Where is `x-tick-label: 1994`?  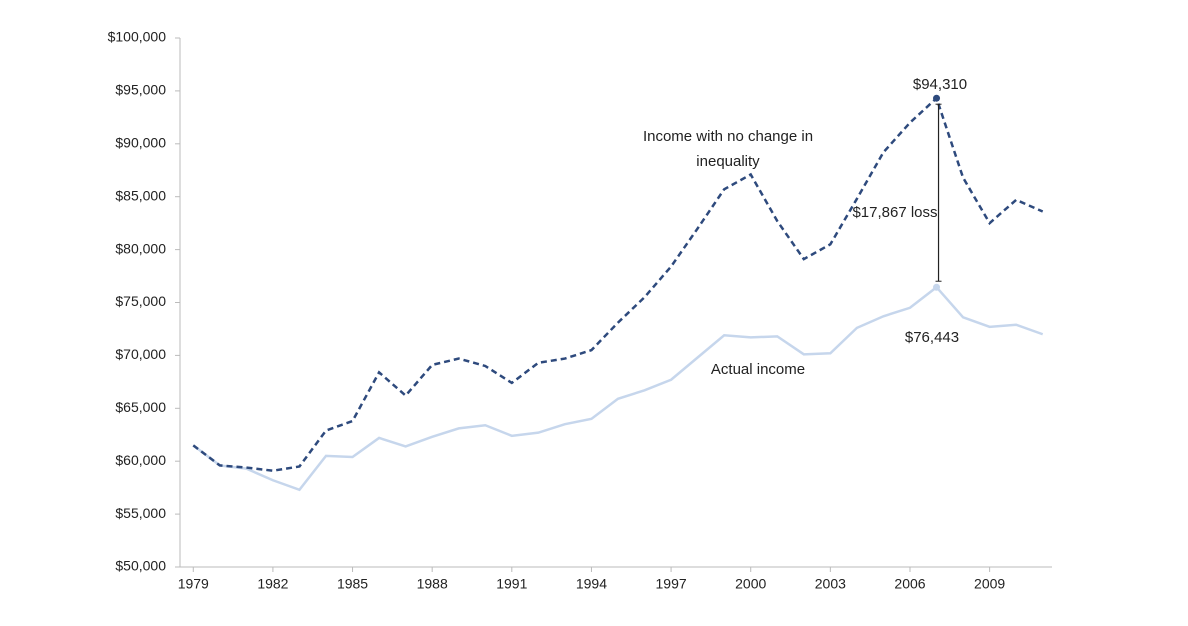 x-tick-label: 1994 is located at coordinates (591, 584).